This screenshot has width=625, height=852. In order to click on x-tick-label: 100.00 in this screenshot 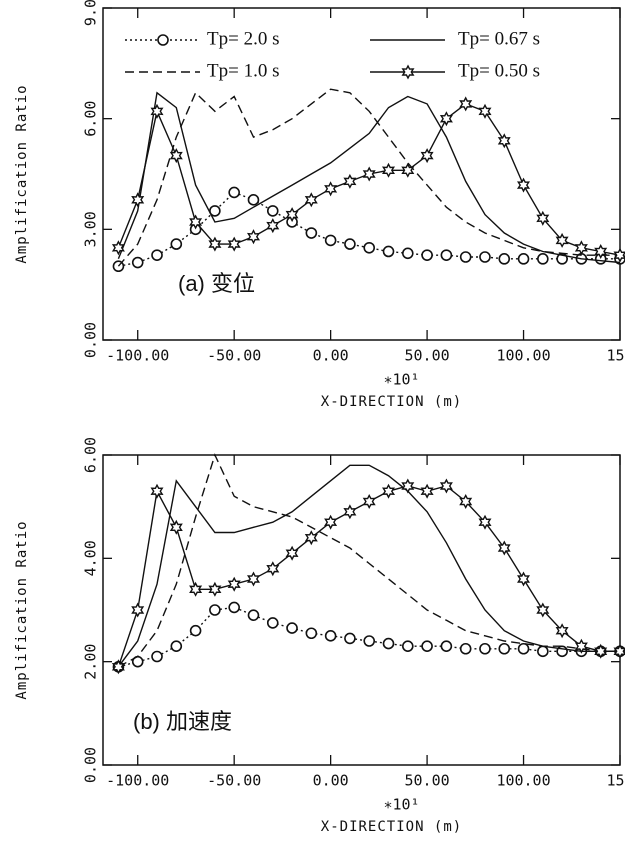, I will do `click(523, 356)`.